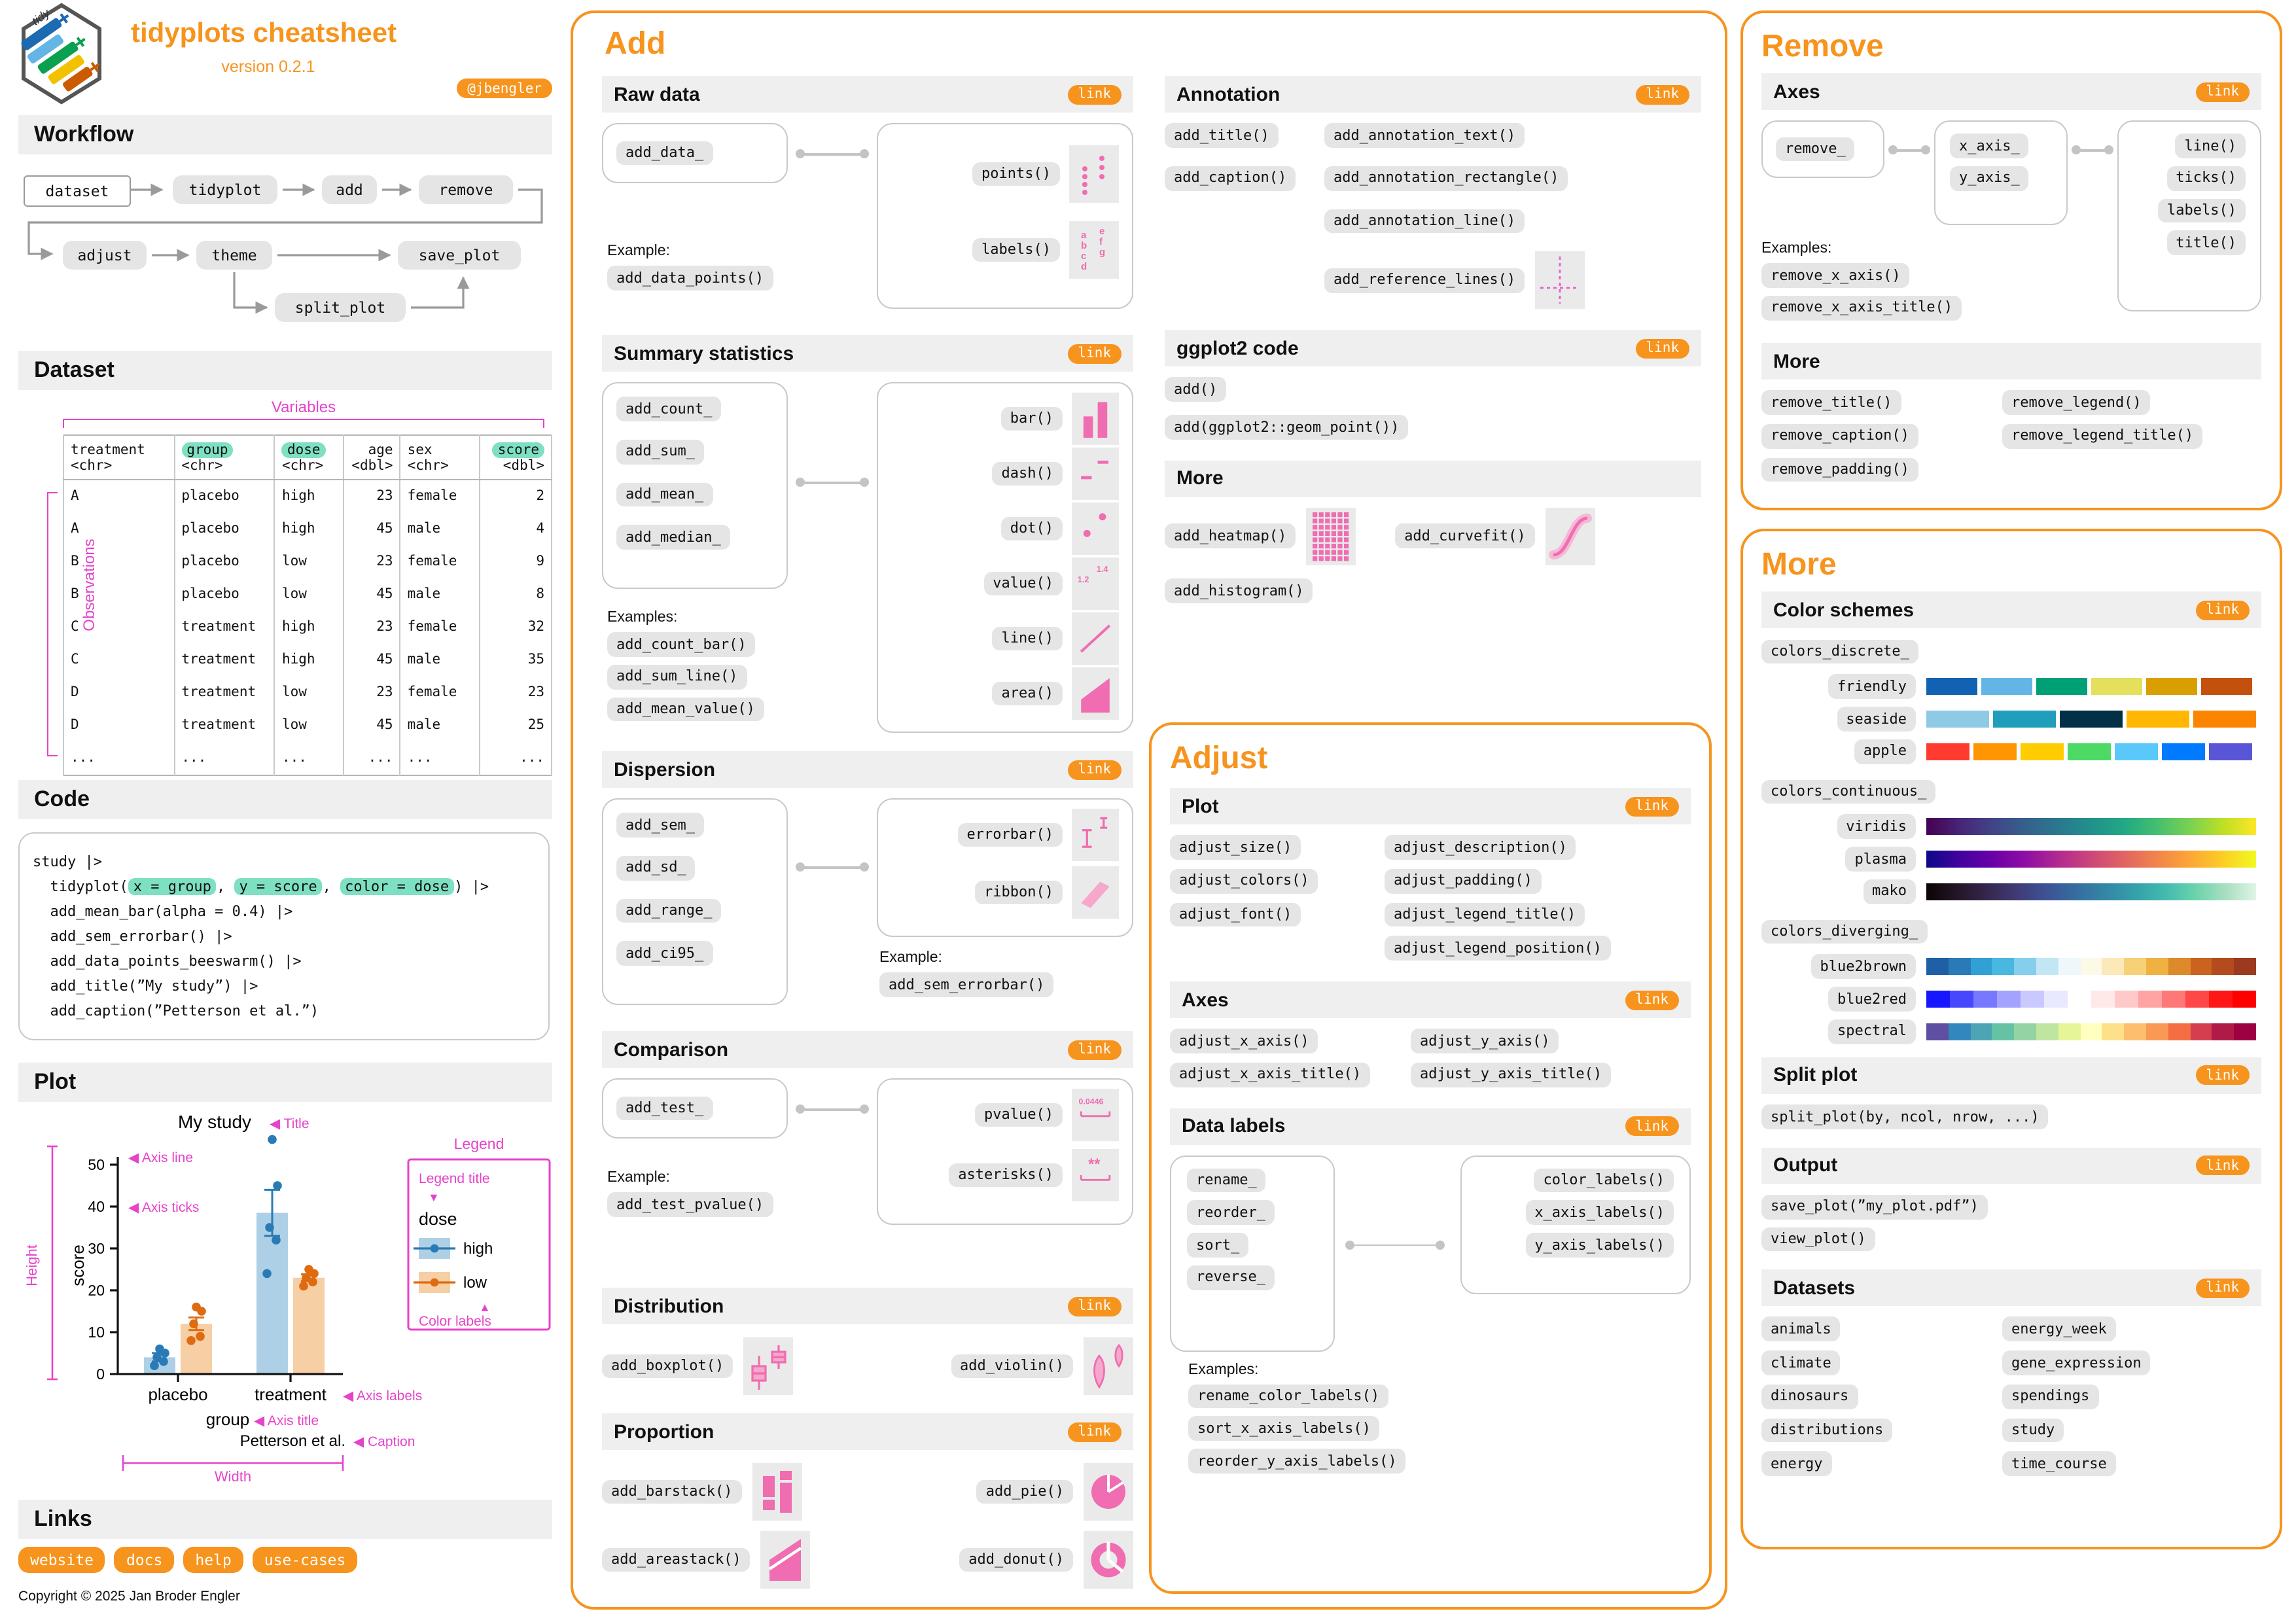 The width and height of the screenshot is (2296, 1624). Describe the element at coordinates (213, 1560) in the screenshot. I see `help-button: help` at that location.